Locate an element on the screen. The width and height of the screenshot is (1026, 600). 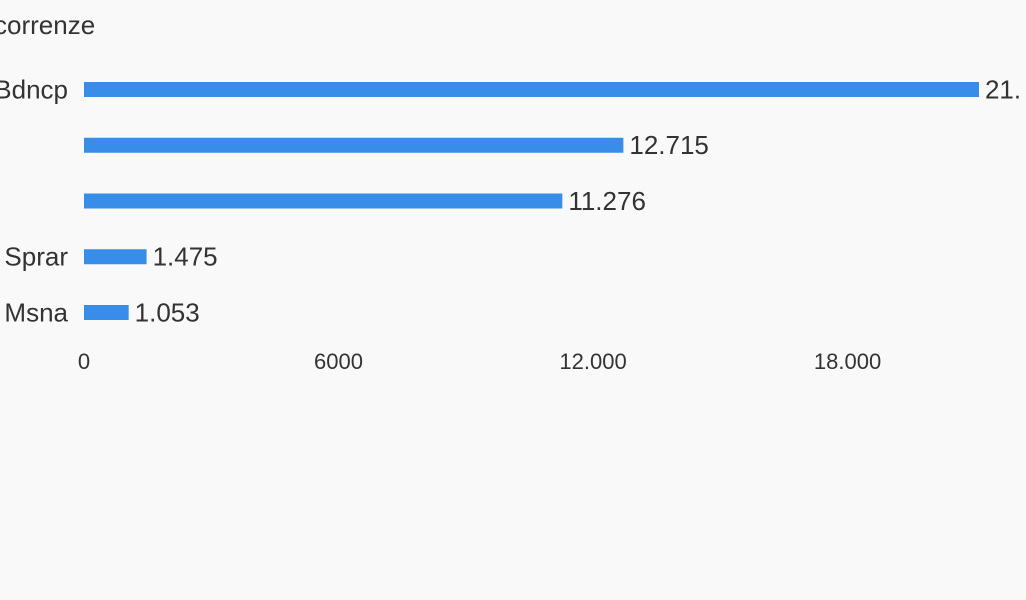
chart-title: correnze is located at coordinates (47, 25).